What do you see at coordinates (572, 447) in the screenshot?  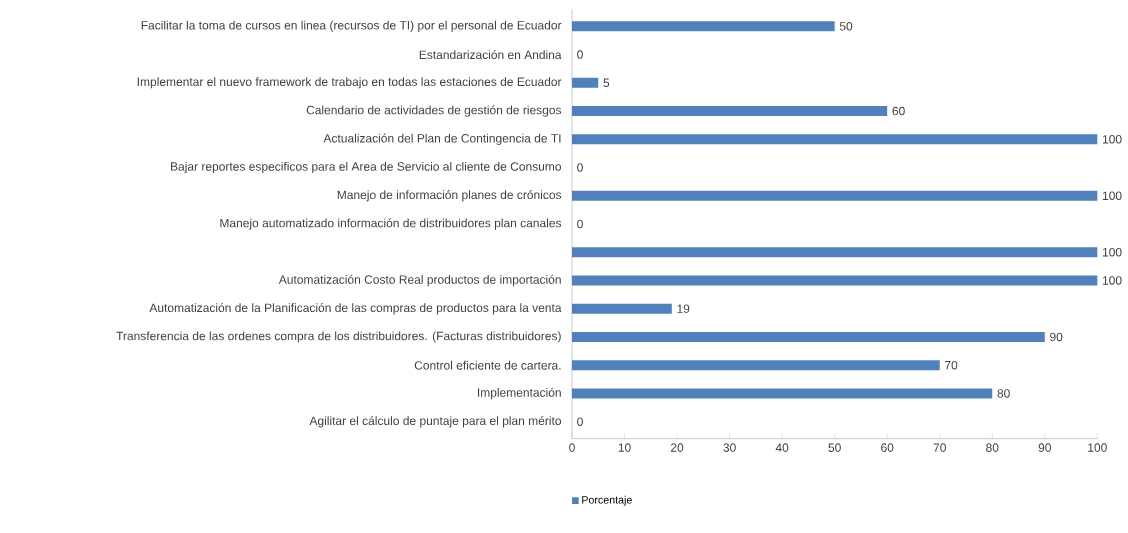 I see `x-tick-label: 0` at bounding box center [572, 447].